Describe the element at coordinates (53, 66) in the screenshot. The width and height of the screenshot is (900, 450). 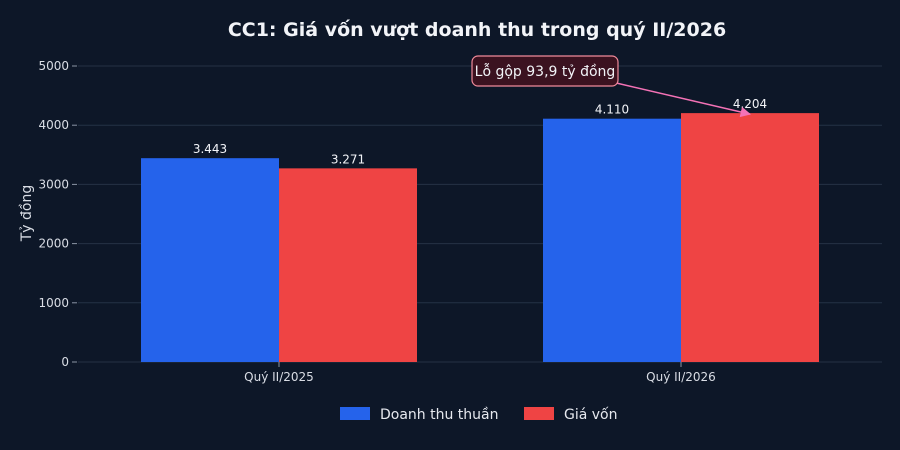
I see `y-tick-label: 5000` at that location.